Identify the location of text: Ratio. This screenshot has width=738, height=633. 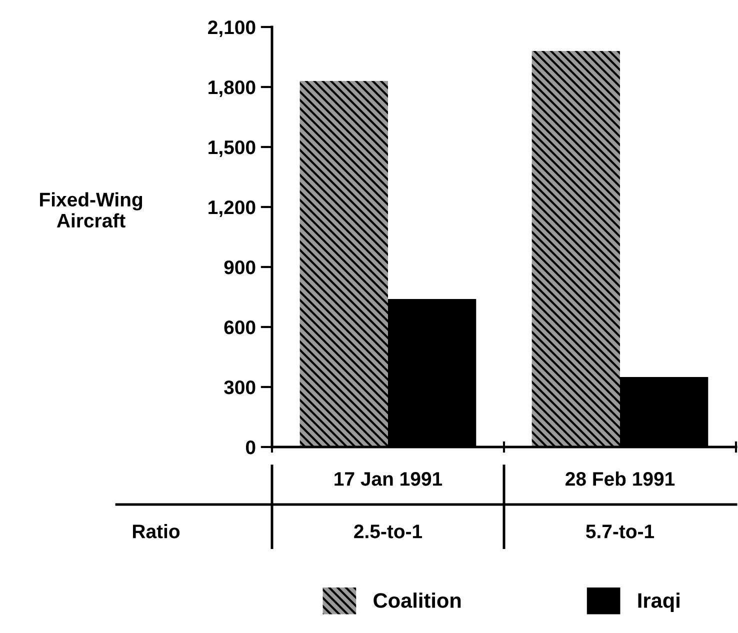
(156, 531).